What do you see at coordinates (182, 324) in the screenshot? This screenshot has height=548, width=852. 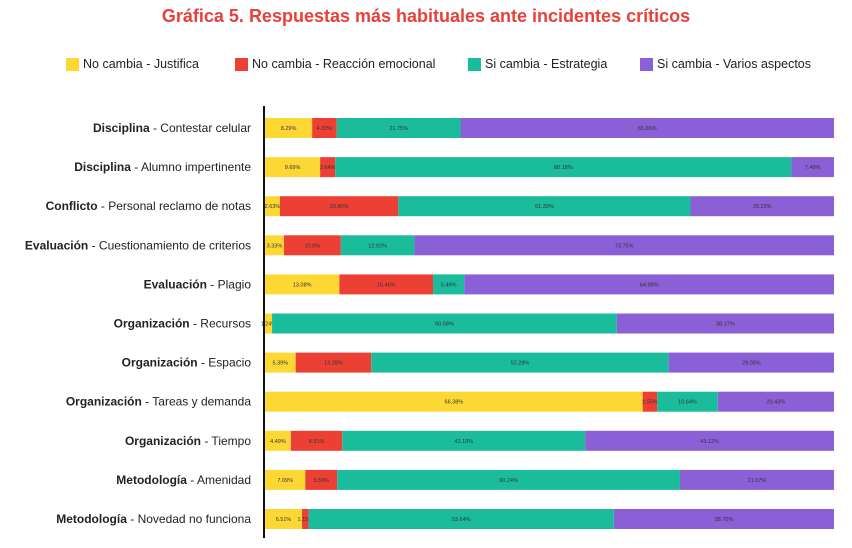 I see `category-label-organizacion-recursos: Organización - Recursos` at bounding box center [182, 324].